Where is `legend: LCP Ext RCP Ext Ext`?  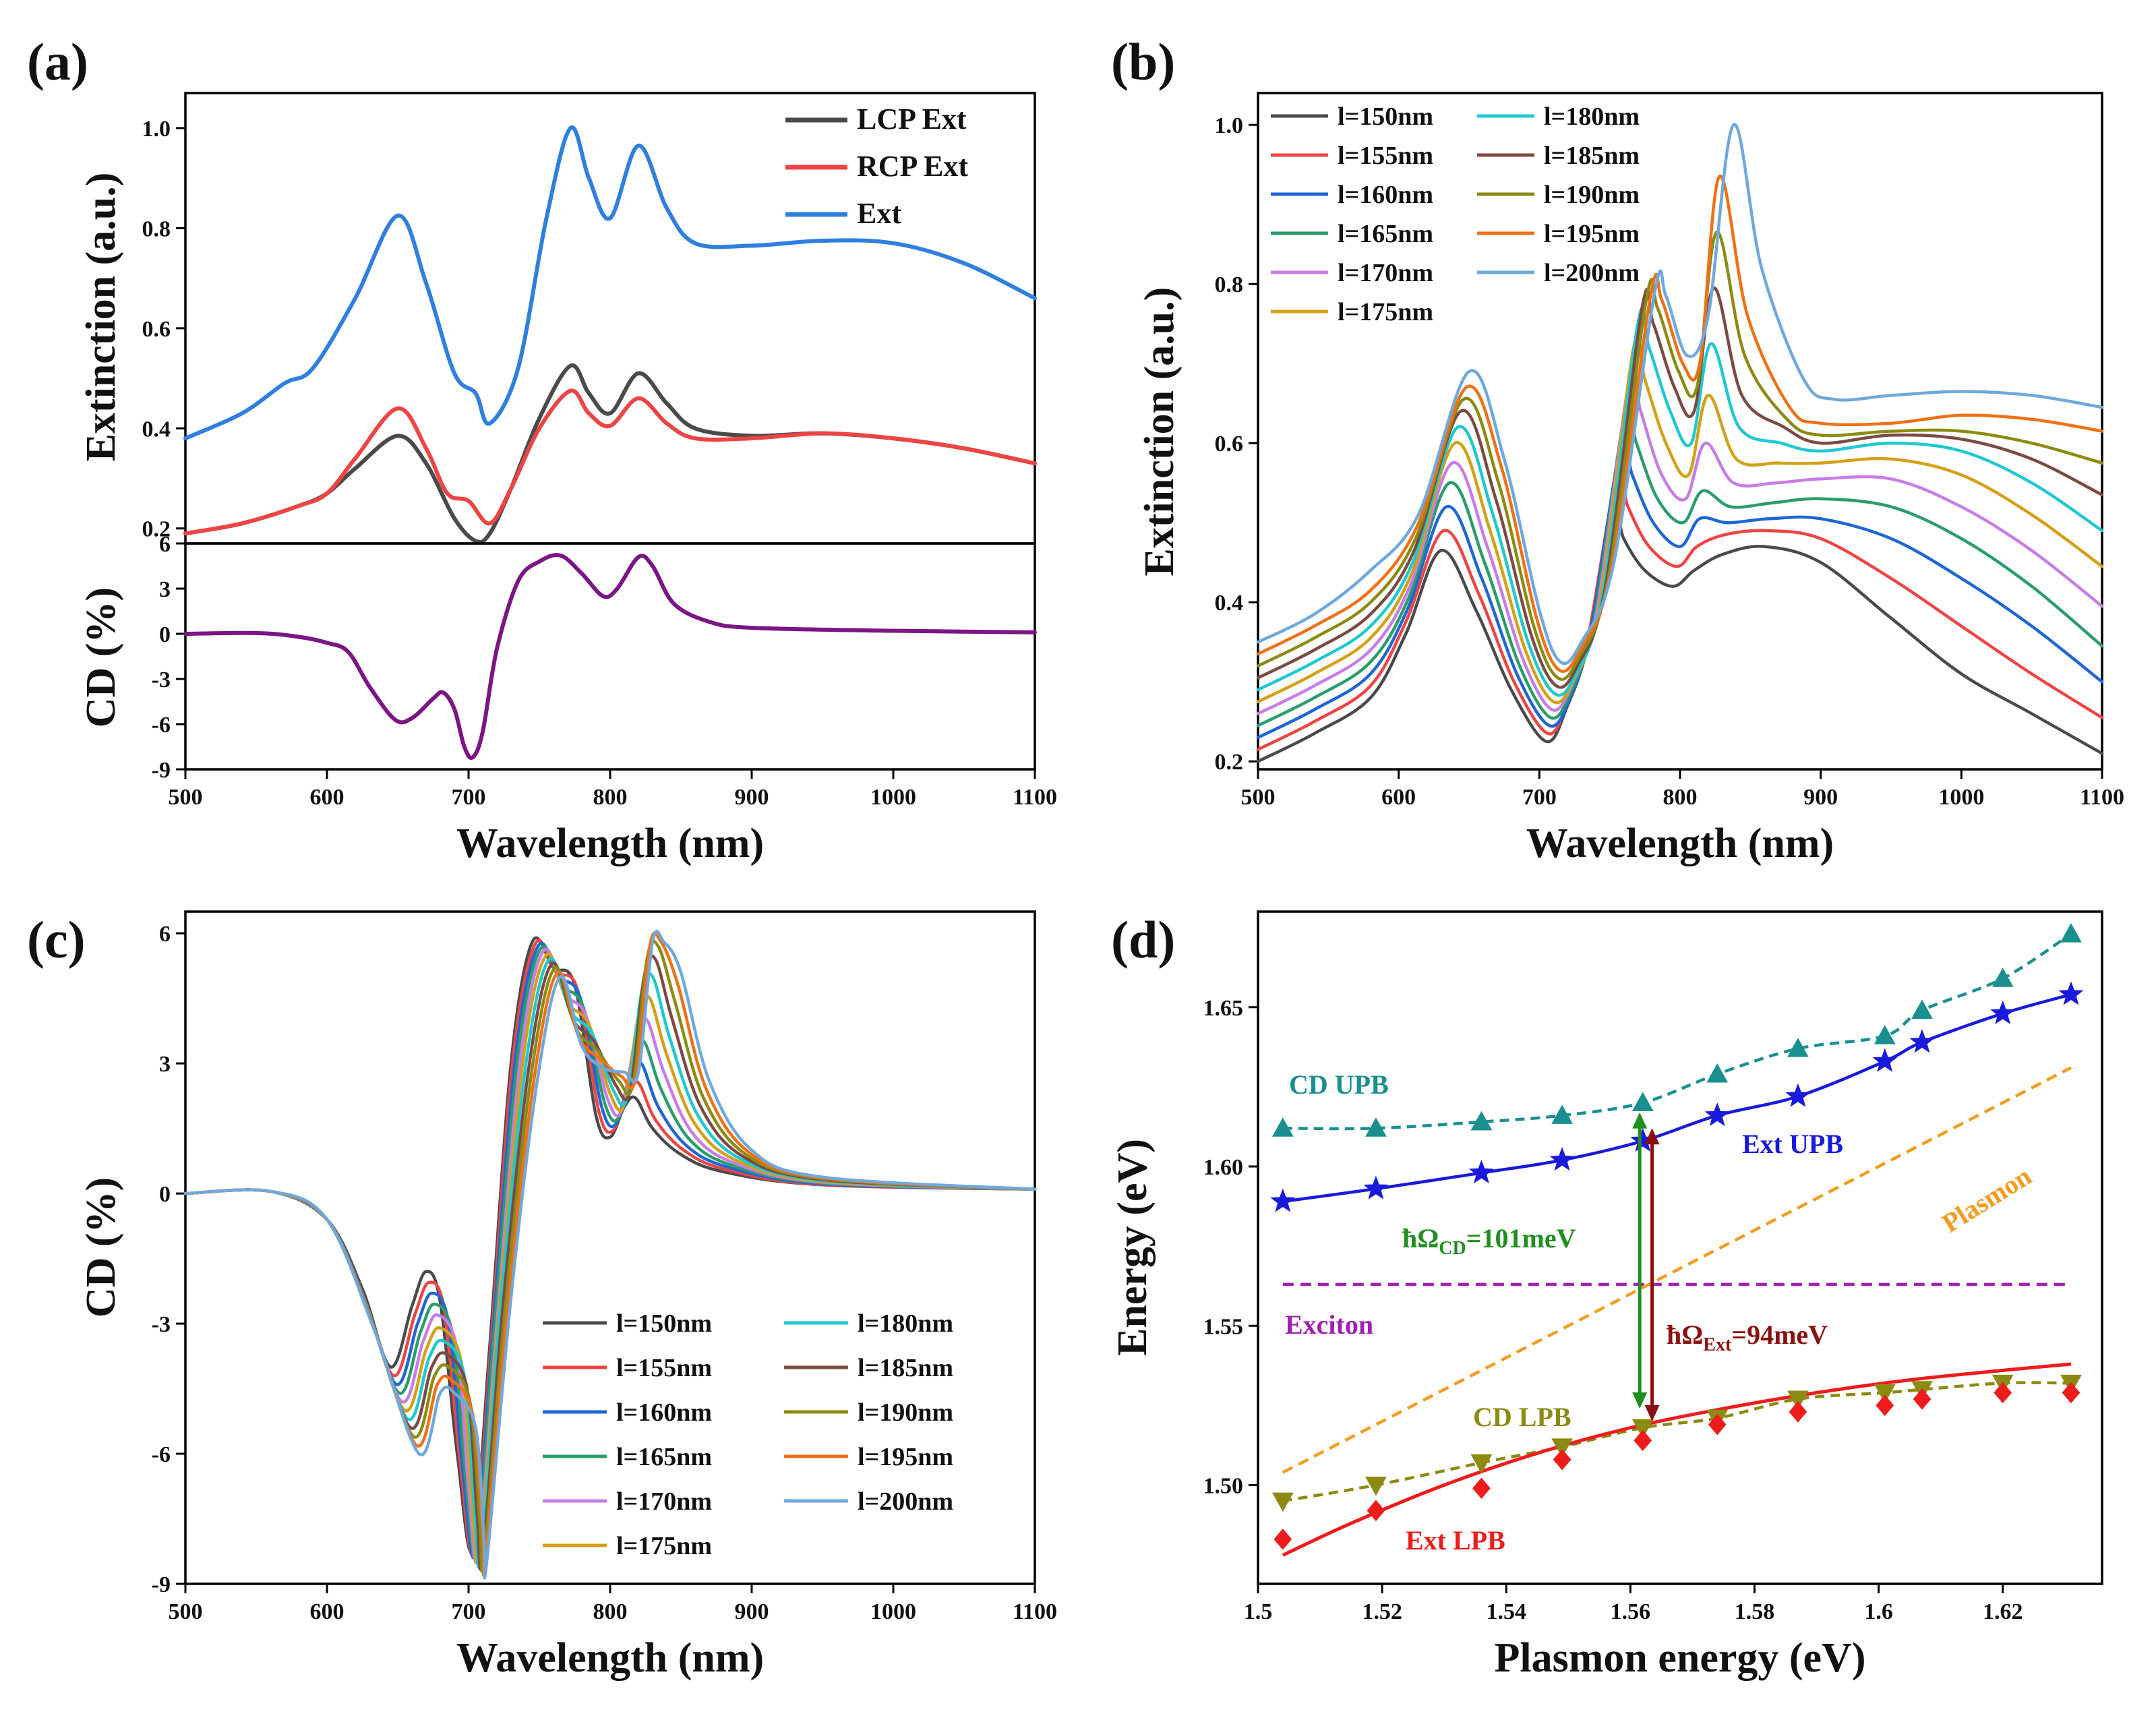
legend: LCP Ext RCP Ext Ext is located at coordinates (876, 166).